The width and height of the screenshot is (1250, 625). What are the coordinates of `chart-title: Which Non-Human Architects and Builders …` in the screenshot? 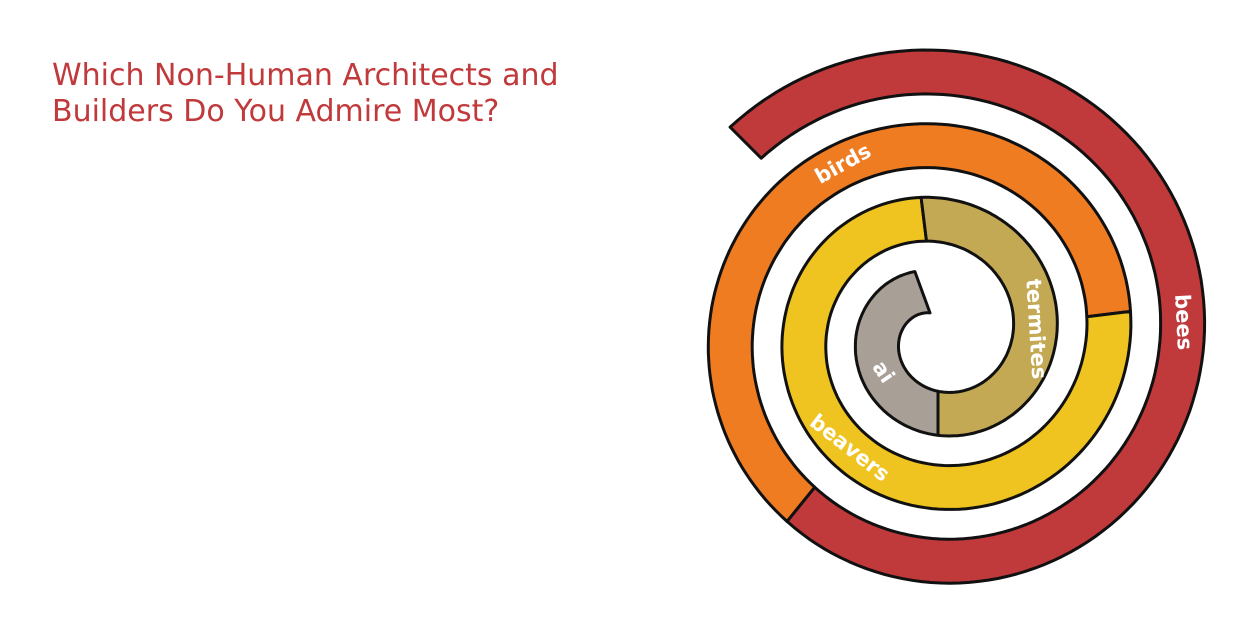 It's located at (305, 93).